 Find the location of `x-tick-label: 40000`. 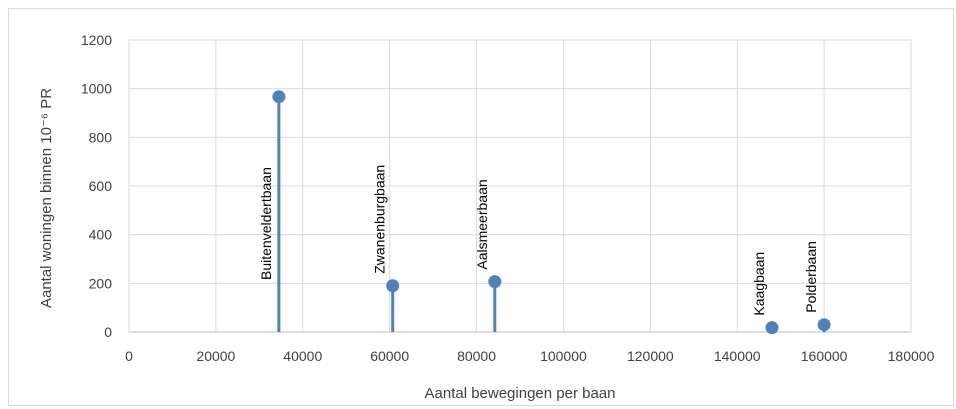

x-tick-label: 40000 is located at coordinates (302, 356).